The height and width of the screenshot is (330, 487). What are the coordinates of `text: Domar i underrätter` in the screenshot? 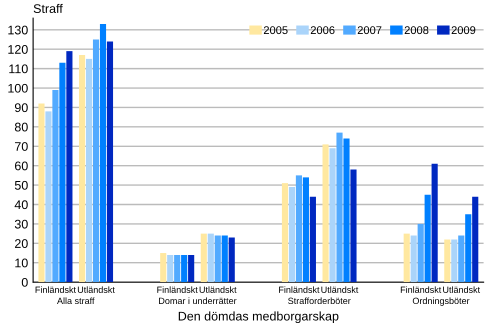 It's located at (197, 300).